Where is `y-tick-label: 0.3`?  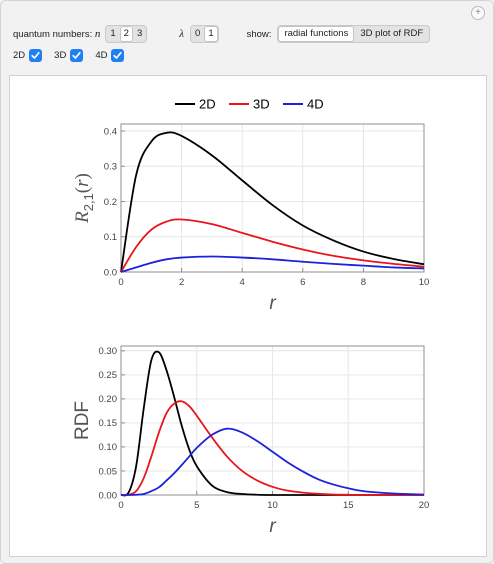 y-tick-label: 0.3 is located at coordinates (110, 167).